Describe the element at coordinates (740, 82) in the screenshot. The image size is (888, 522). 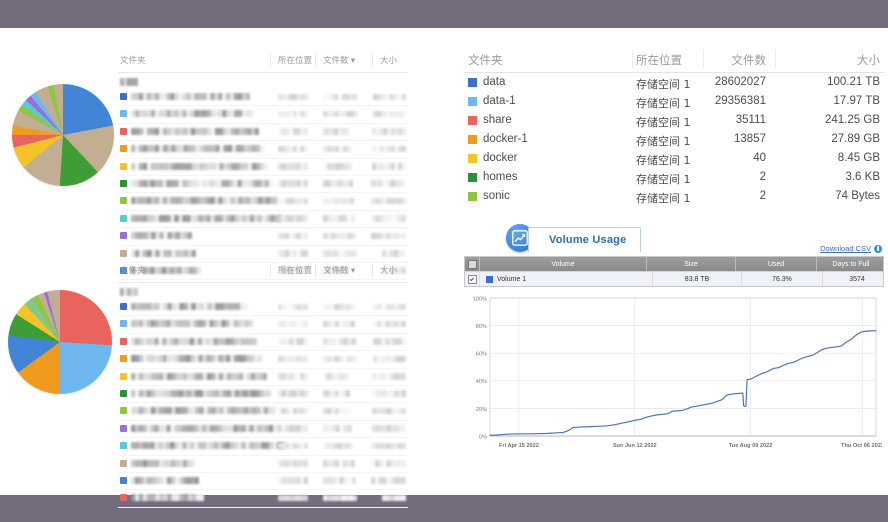
I see `cell-file-count: 28602027` at that location.